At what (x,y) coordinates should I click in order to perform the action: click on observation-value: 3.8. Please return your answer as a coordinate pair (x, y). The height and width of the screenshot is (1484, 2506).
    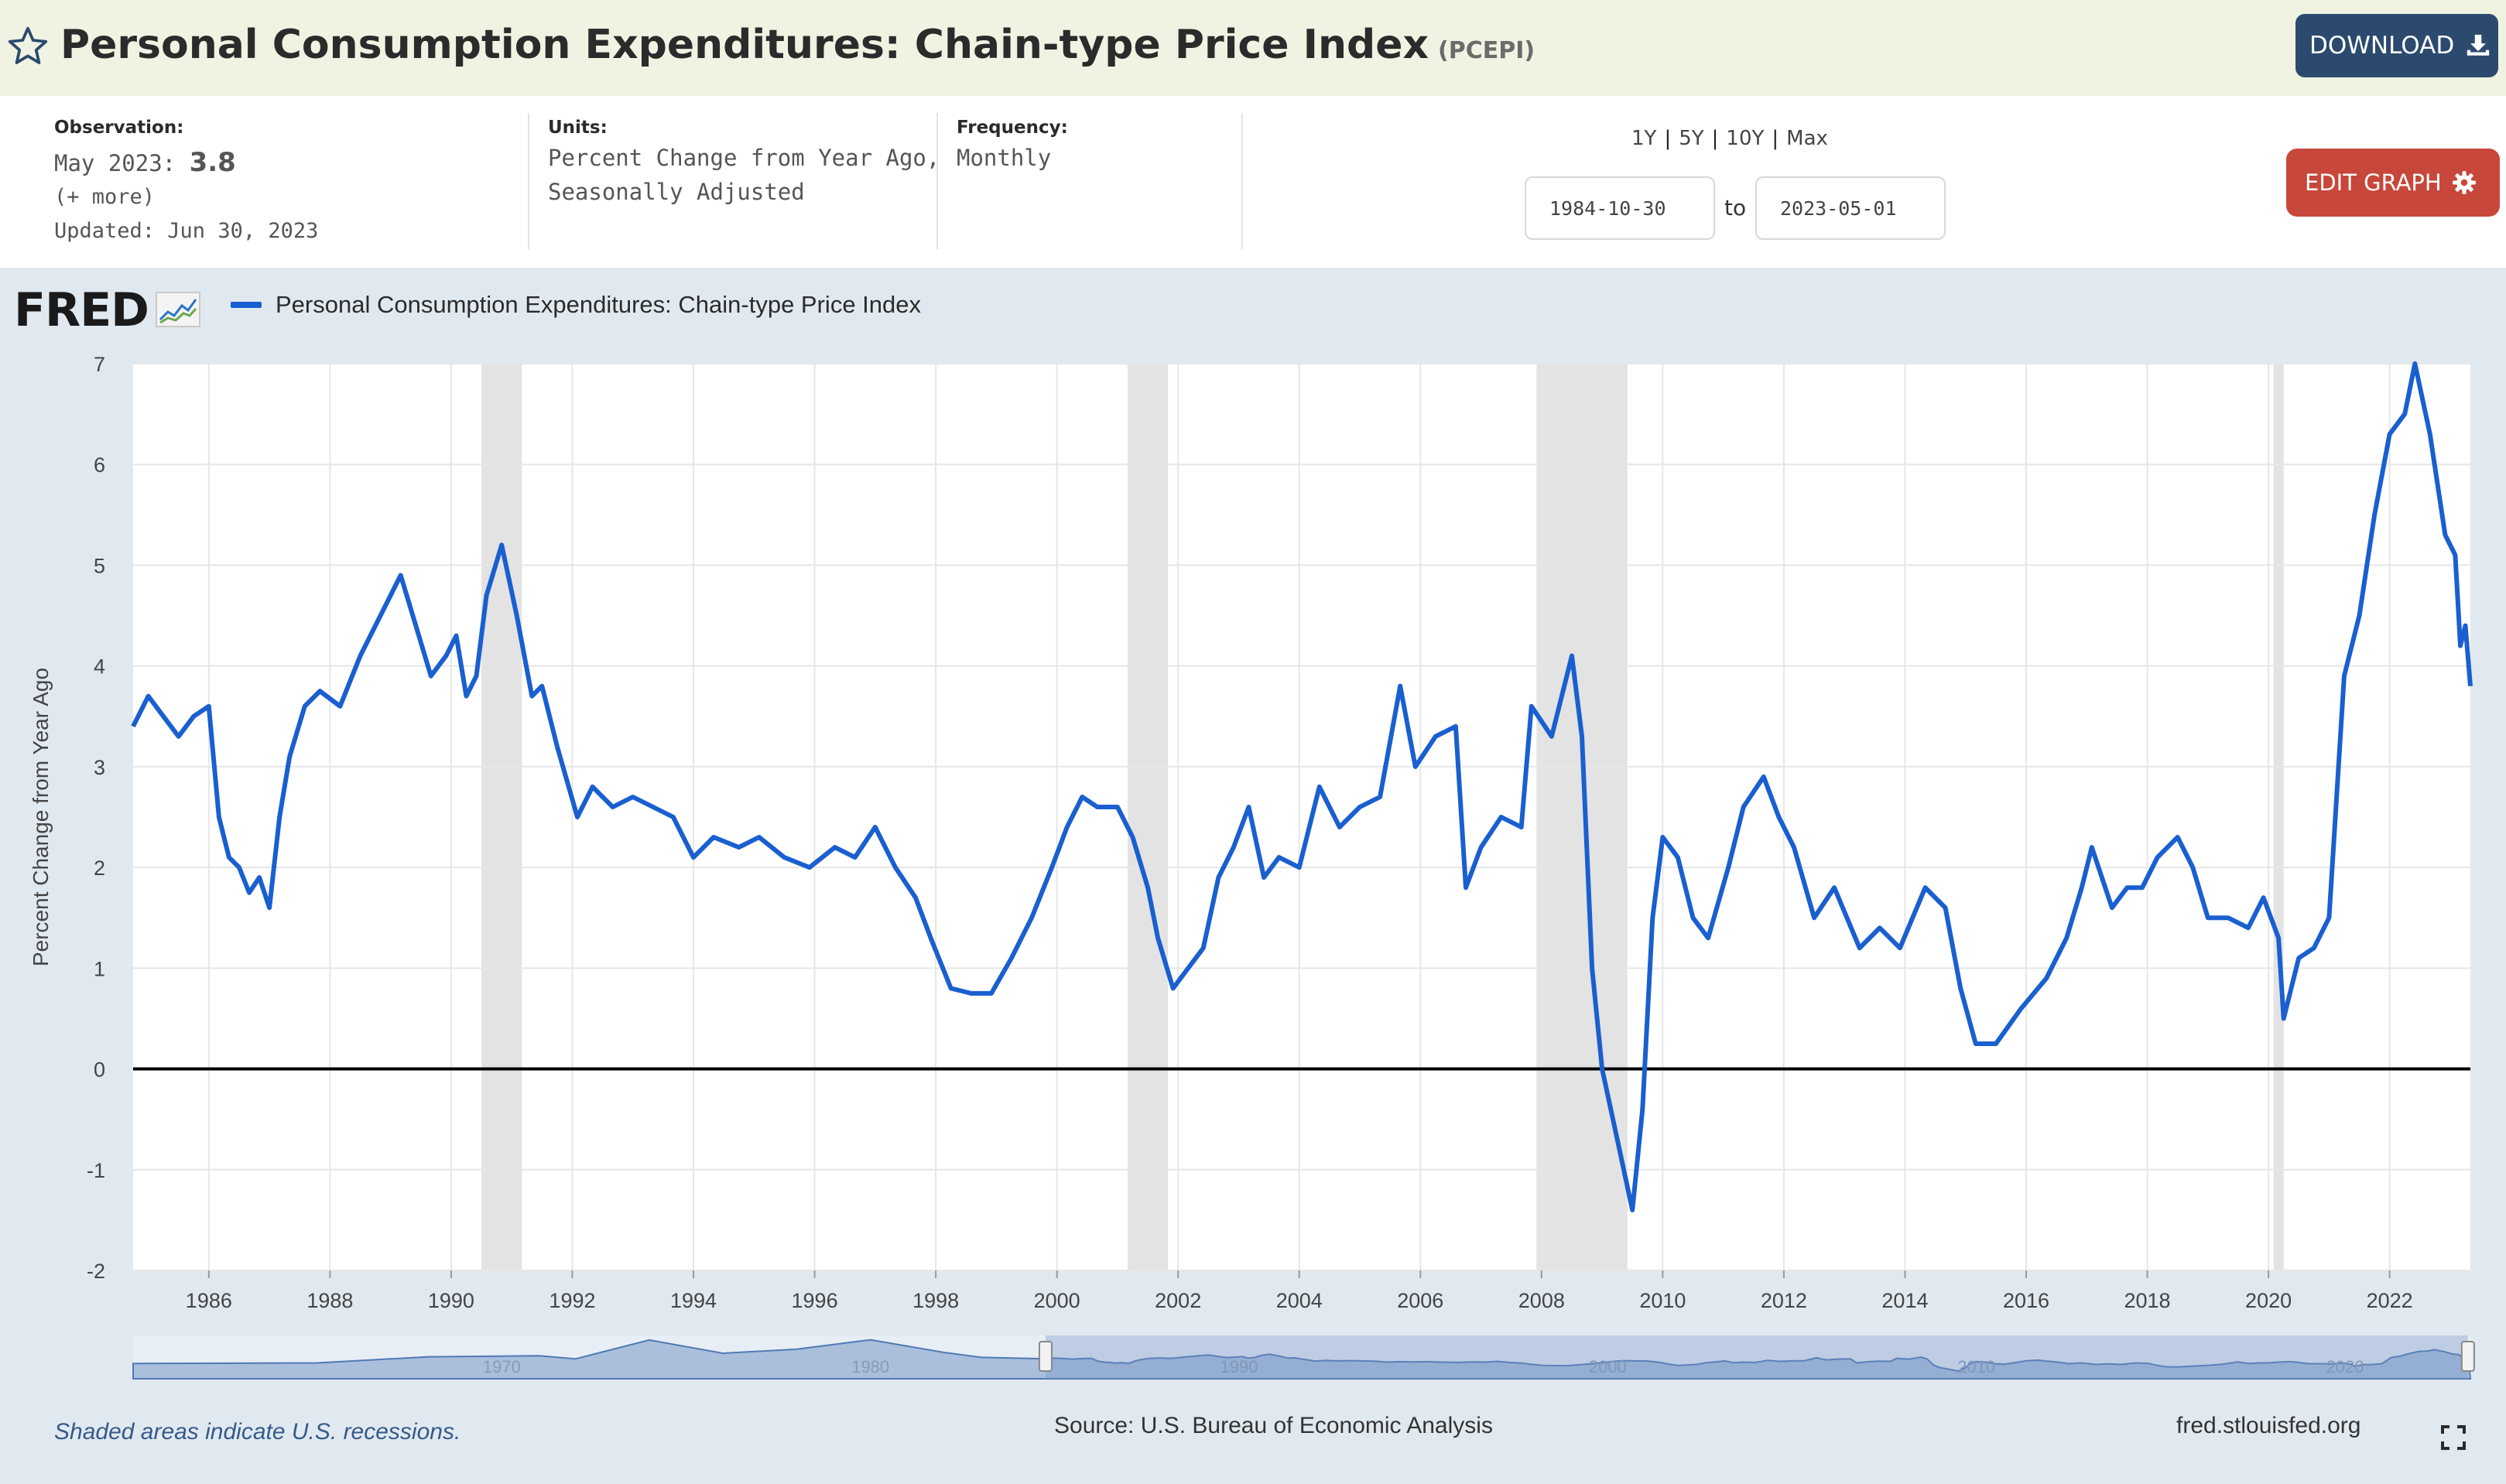
    Looking at the image, I should click on (213, 163).